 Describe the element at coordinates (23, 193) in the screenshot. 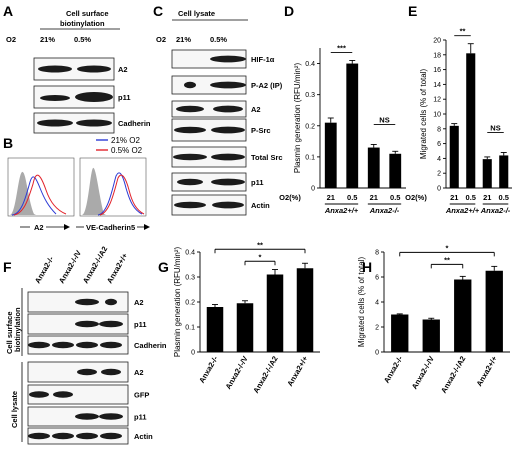

I see `isotype-histogram` at that location.